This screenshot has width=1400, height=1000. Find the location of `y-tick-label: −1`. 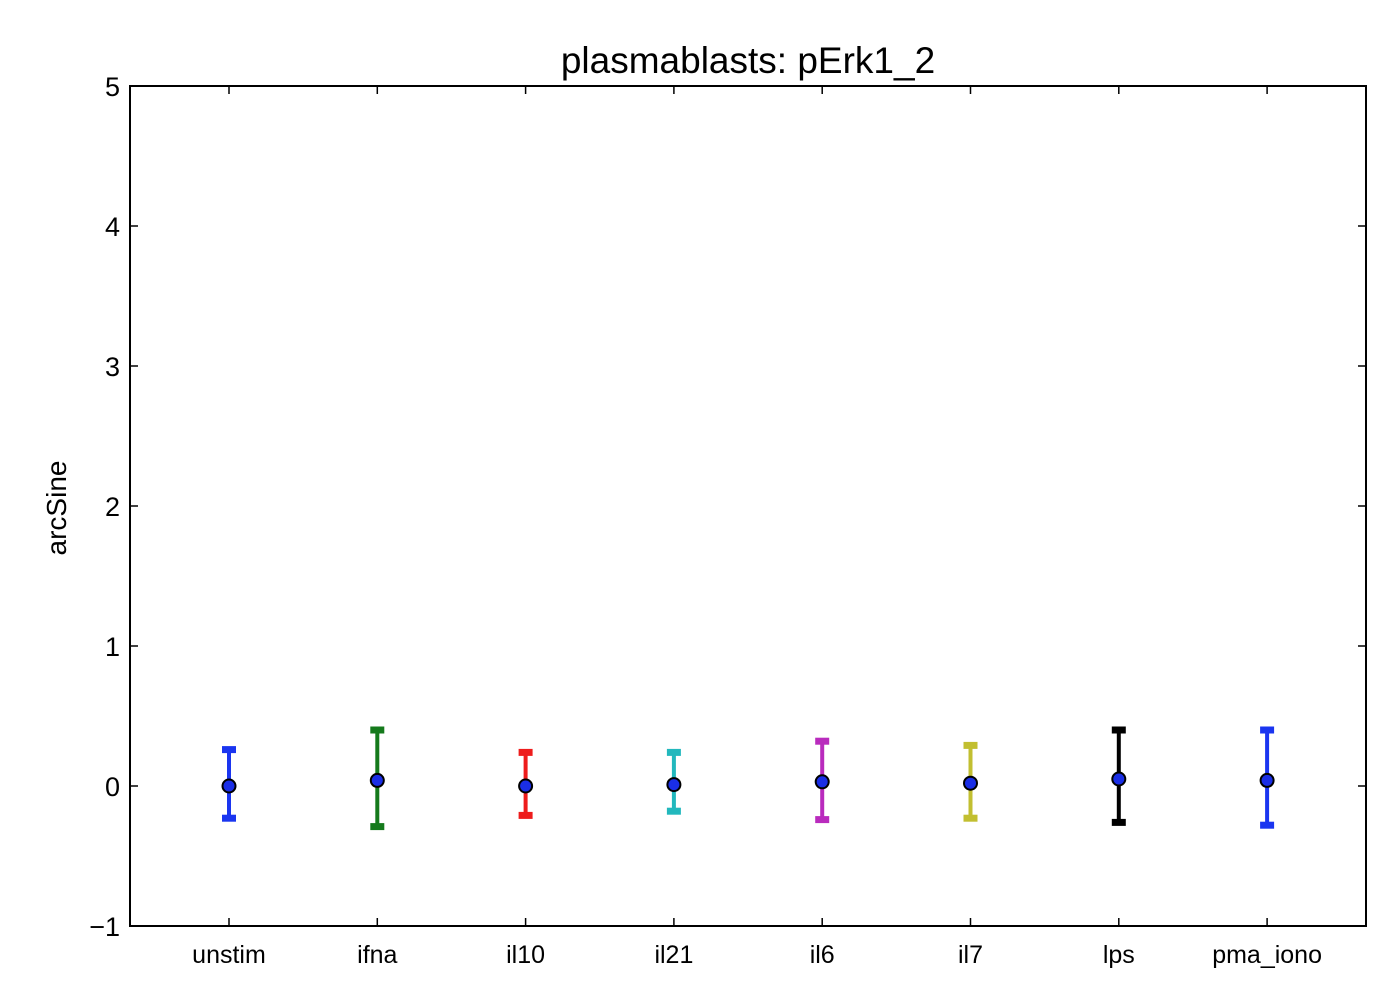

y-tick-label: −1 is located at coordinates (104, 927).